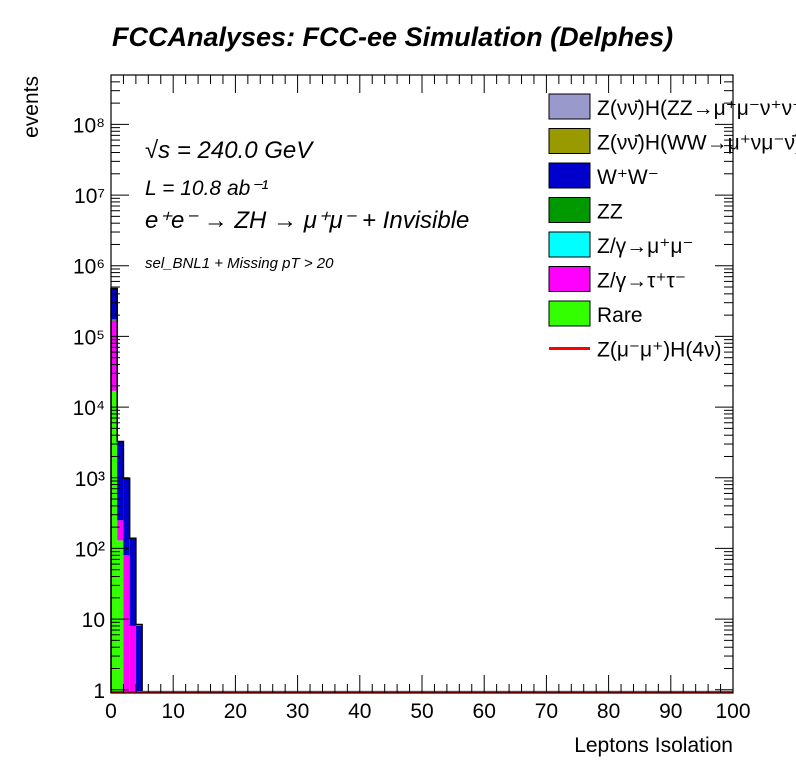  I want to click on x-tick-label: 80, so click(608, 711).